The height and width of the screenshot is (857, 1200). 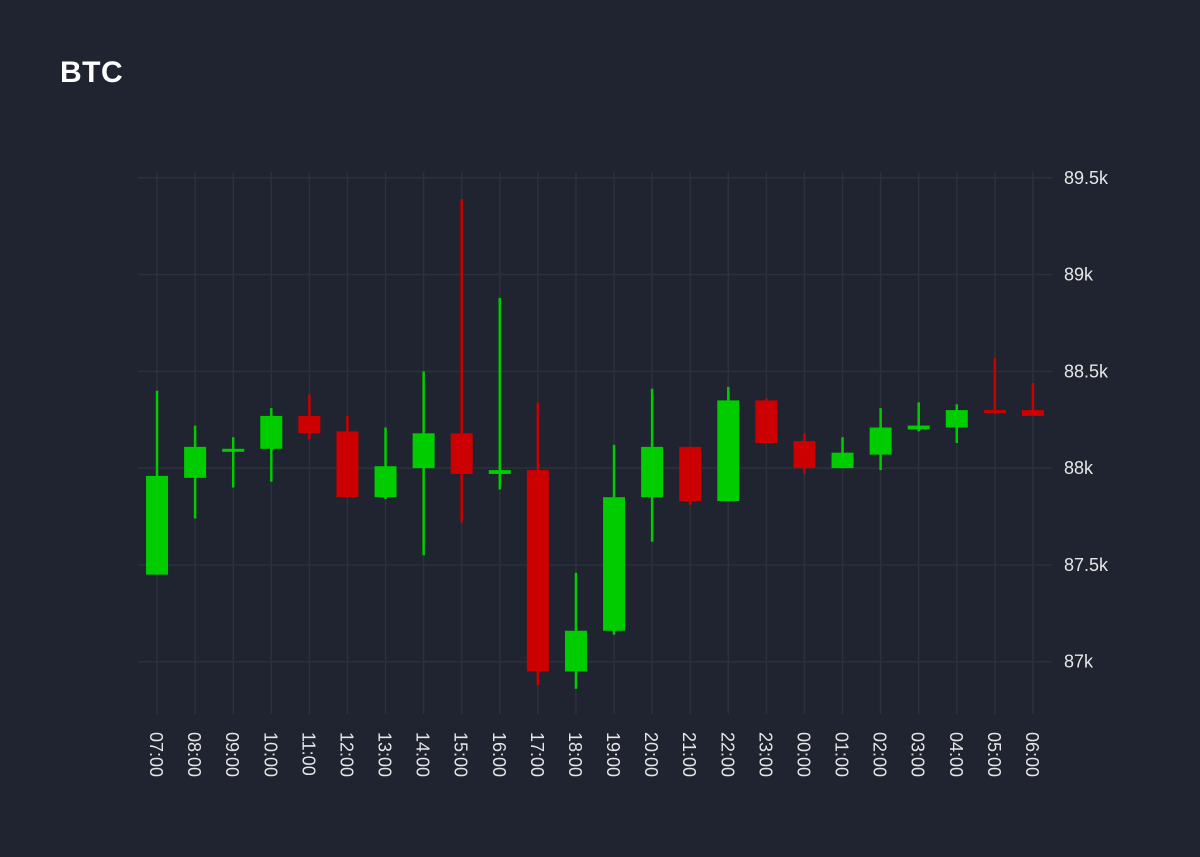 What do you see at coordinates (1086, 178) in the screenshot?
I see `y-tick-label: 89.5k` at bounding box center [1086, 178].